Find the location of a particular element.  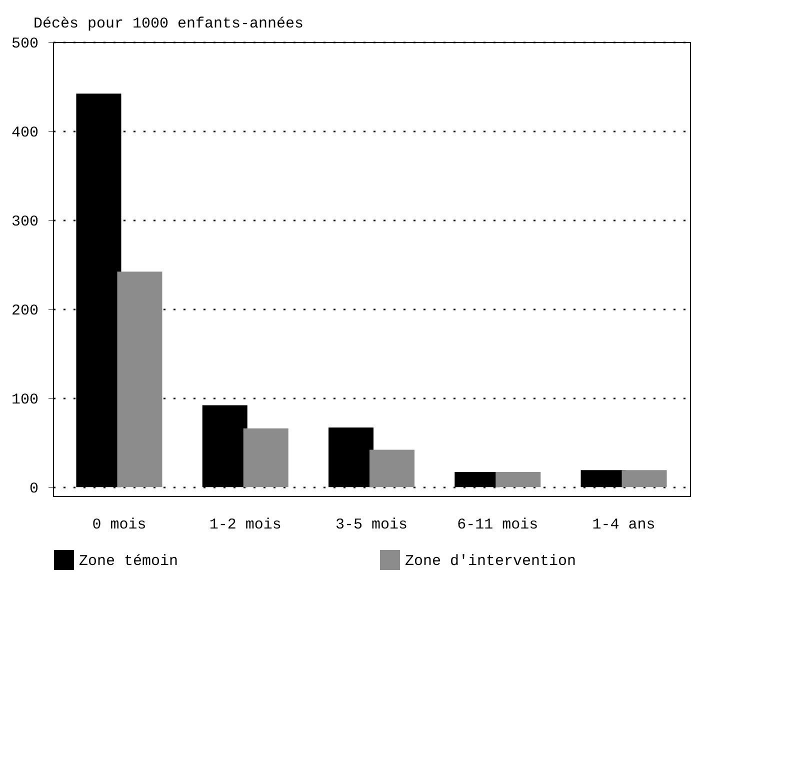

legend-label: Zone témoin is located at coordinates (128, 561).